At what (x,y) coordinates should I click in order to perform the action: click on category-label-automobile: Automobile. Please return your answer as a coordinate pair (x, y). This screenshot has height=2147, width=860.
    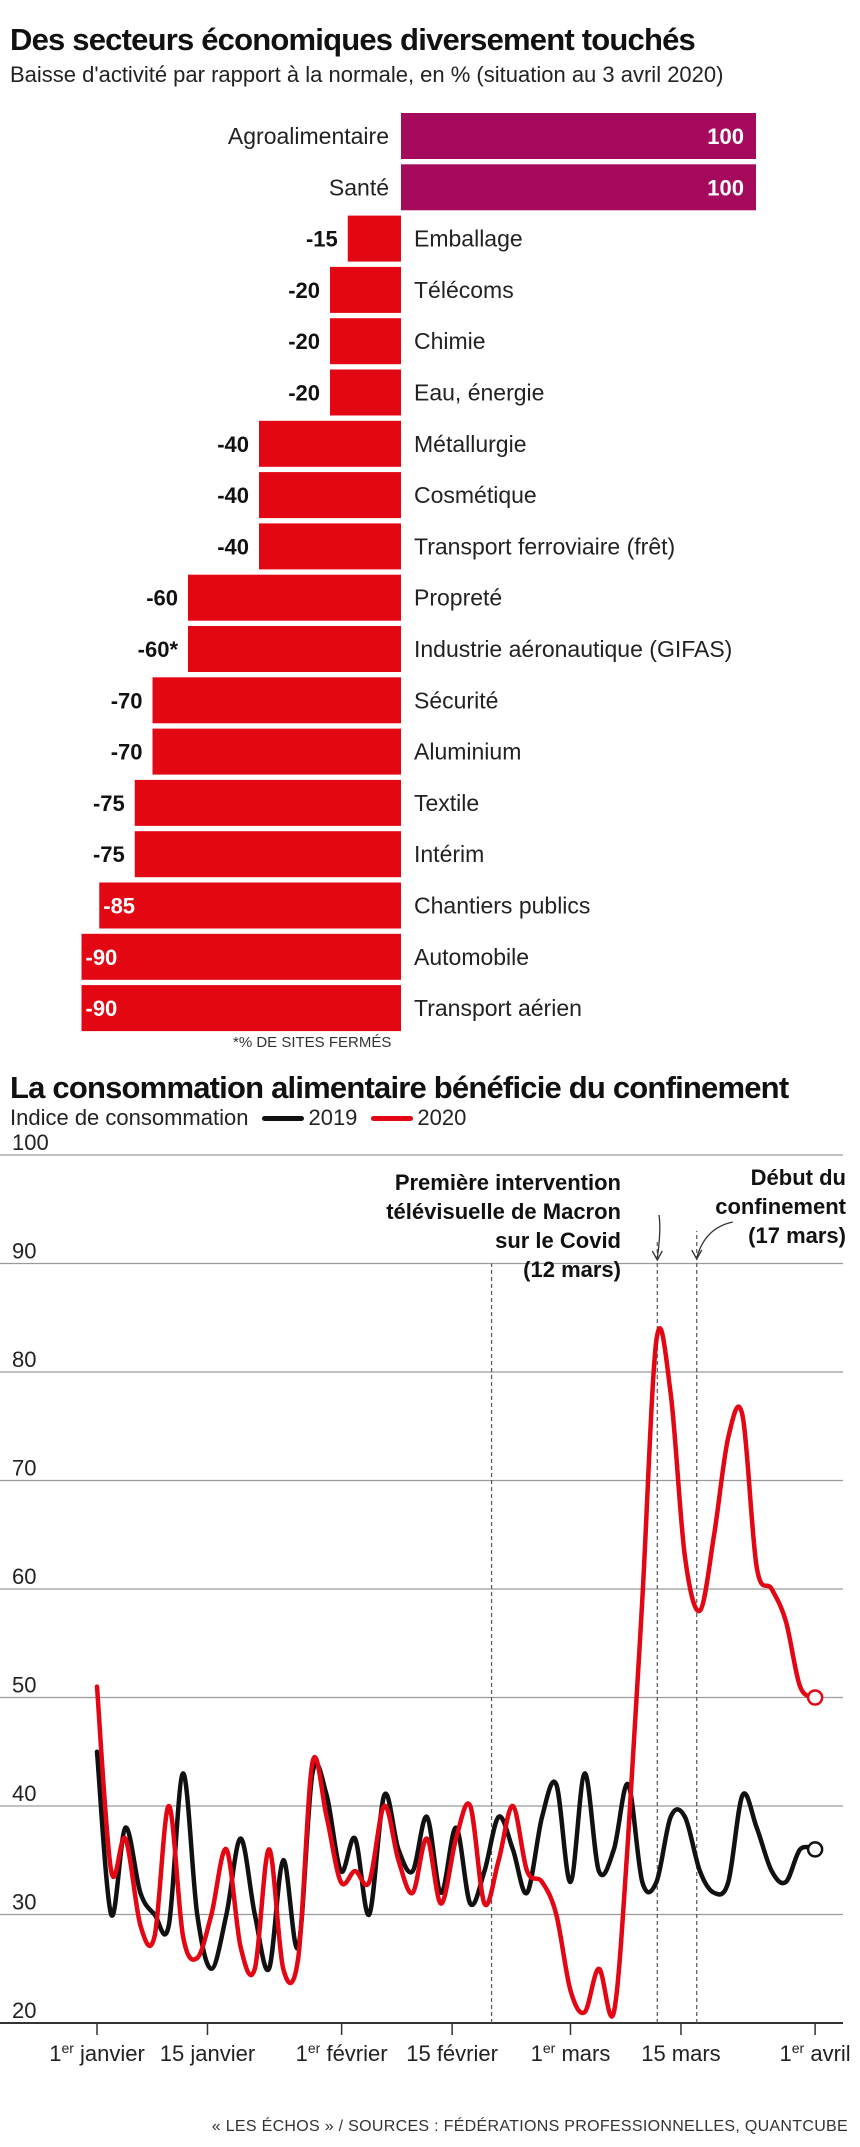
    Looking at the image, I should click on (471, 957).